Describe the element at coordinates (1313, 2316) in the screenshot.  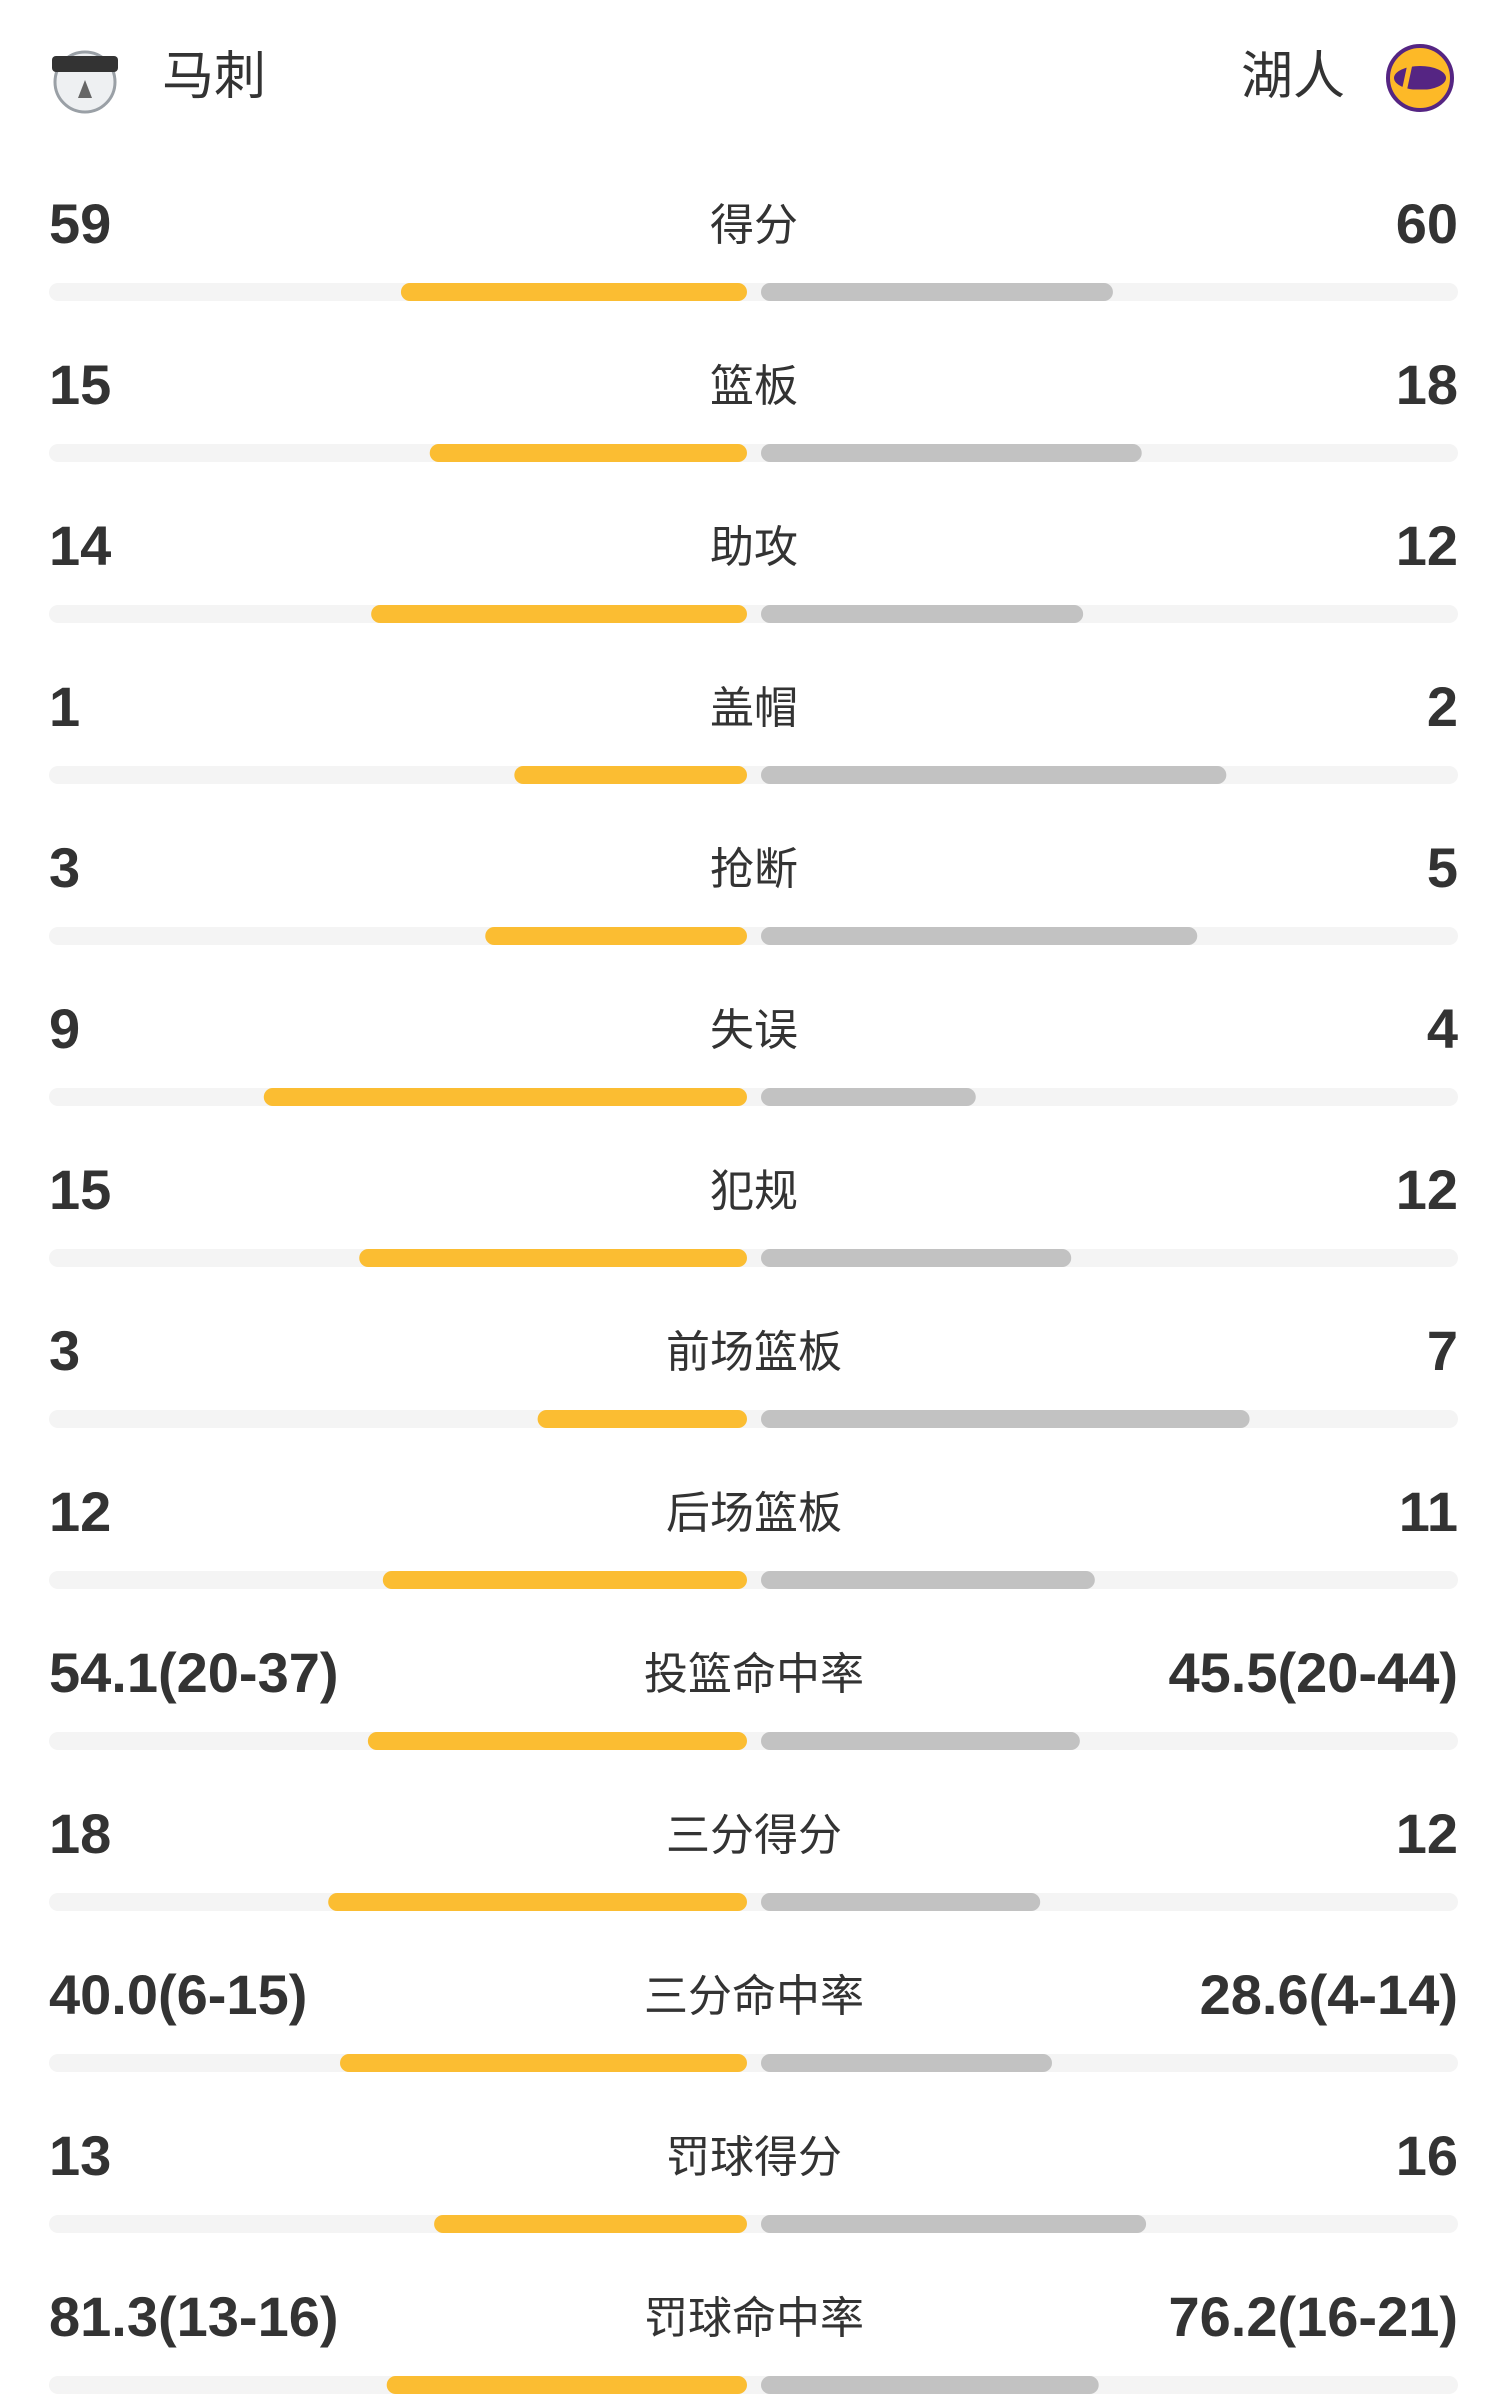
I see `away-value: 76.2(16-21)` at that location.